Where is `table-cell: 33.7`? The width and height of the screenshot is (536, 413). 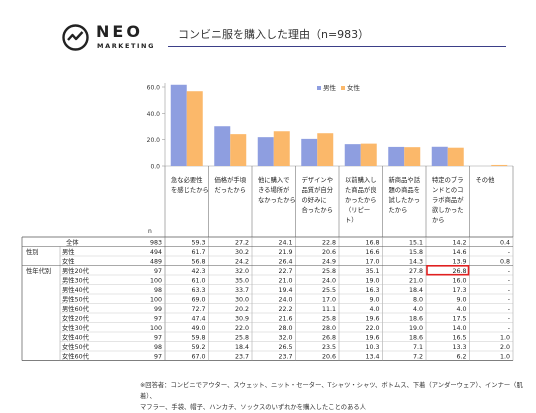
table-cell: 33.7 is located at coordinates (242, 290).